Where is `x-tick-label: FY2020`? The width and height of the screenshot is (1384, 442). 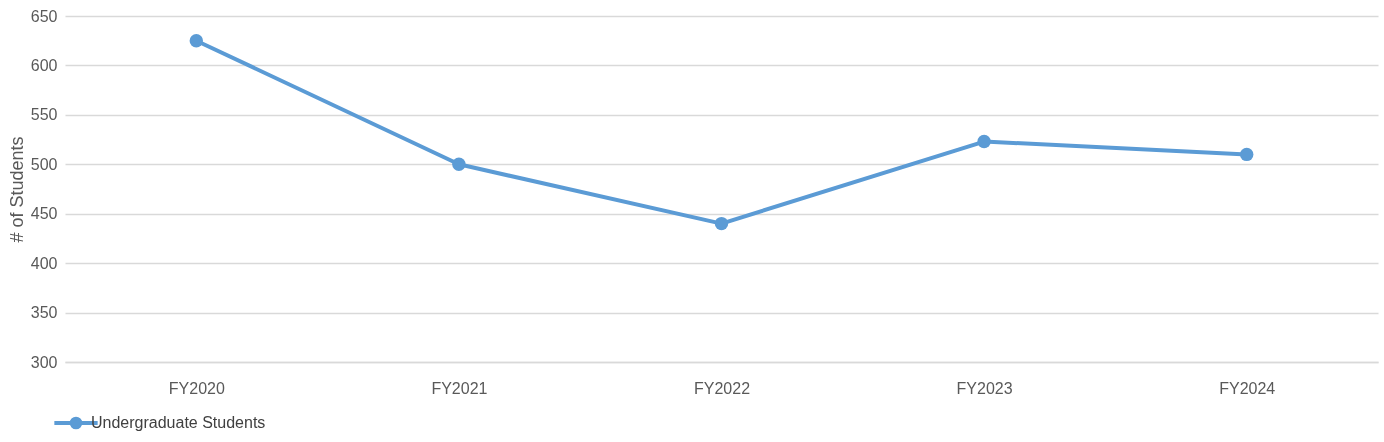
x-tick-label: FY2020 is located at coordinates (196, 388).